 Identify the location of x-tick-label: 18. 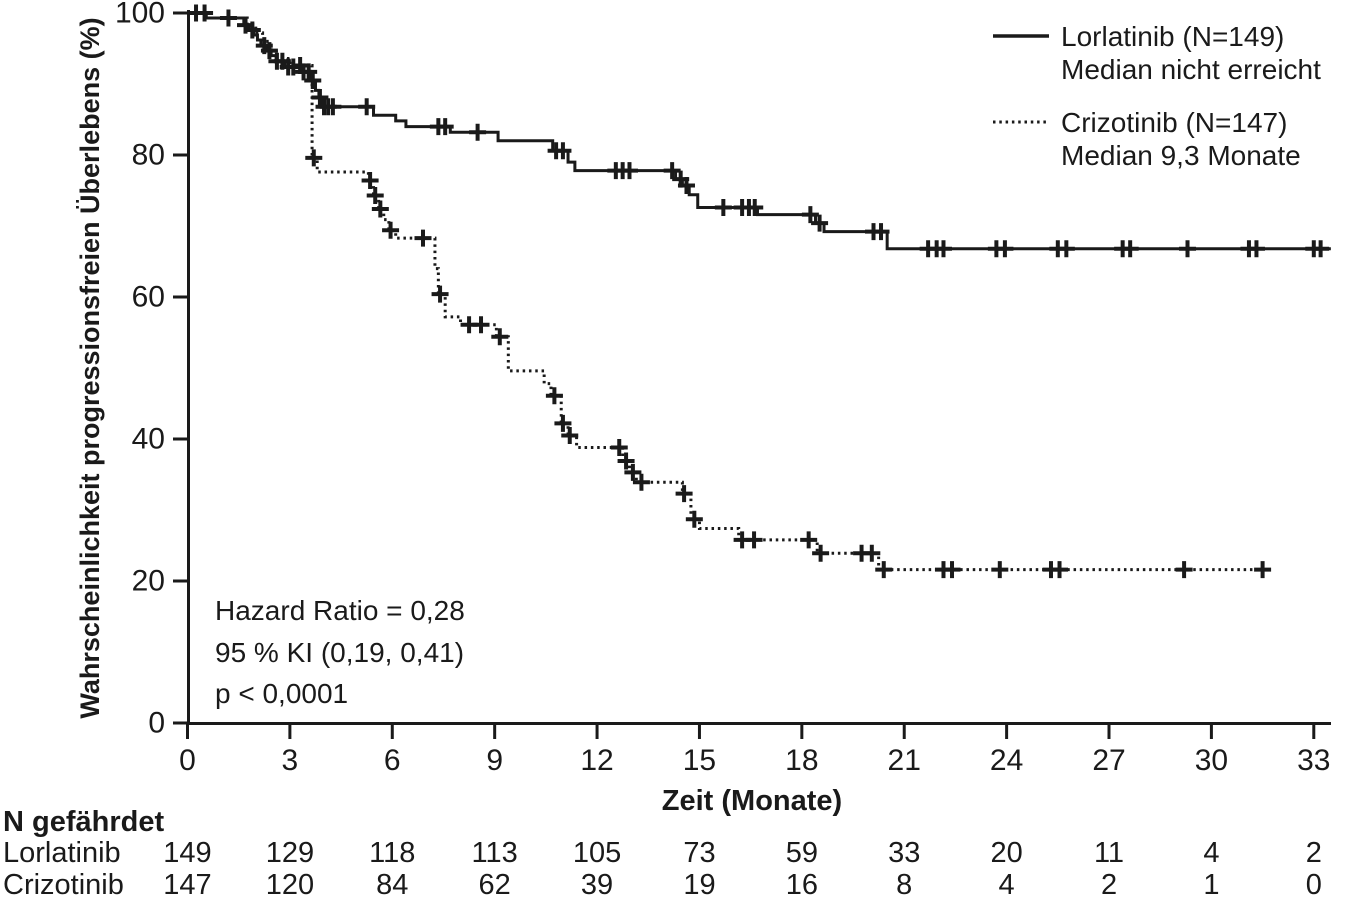
(801, 760).